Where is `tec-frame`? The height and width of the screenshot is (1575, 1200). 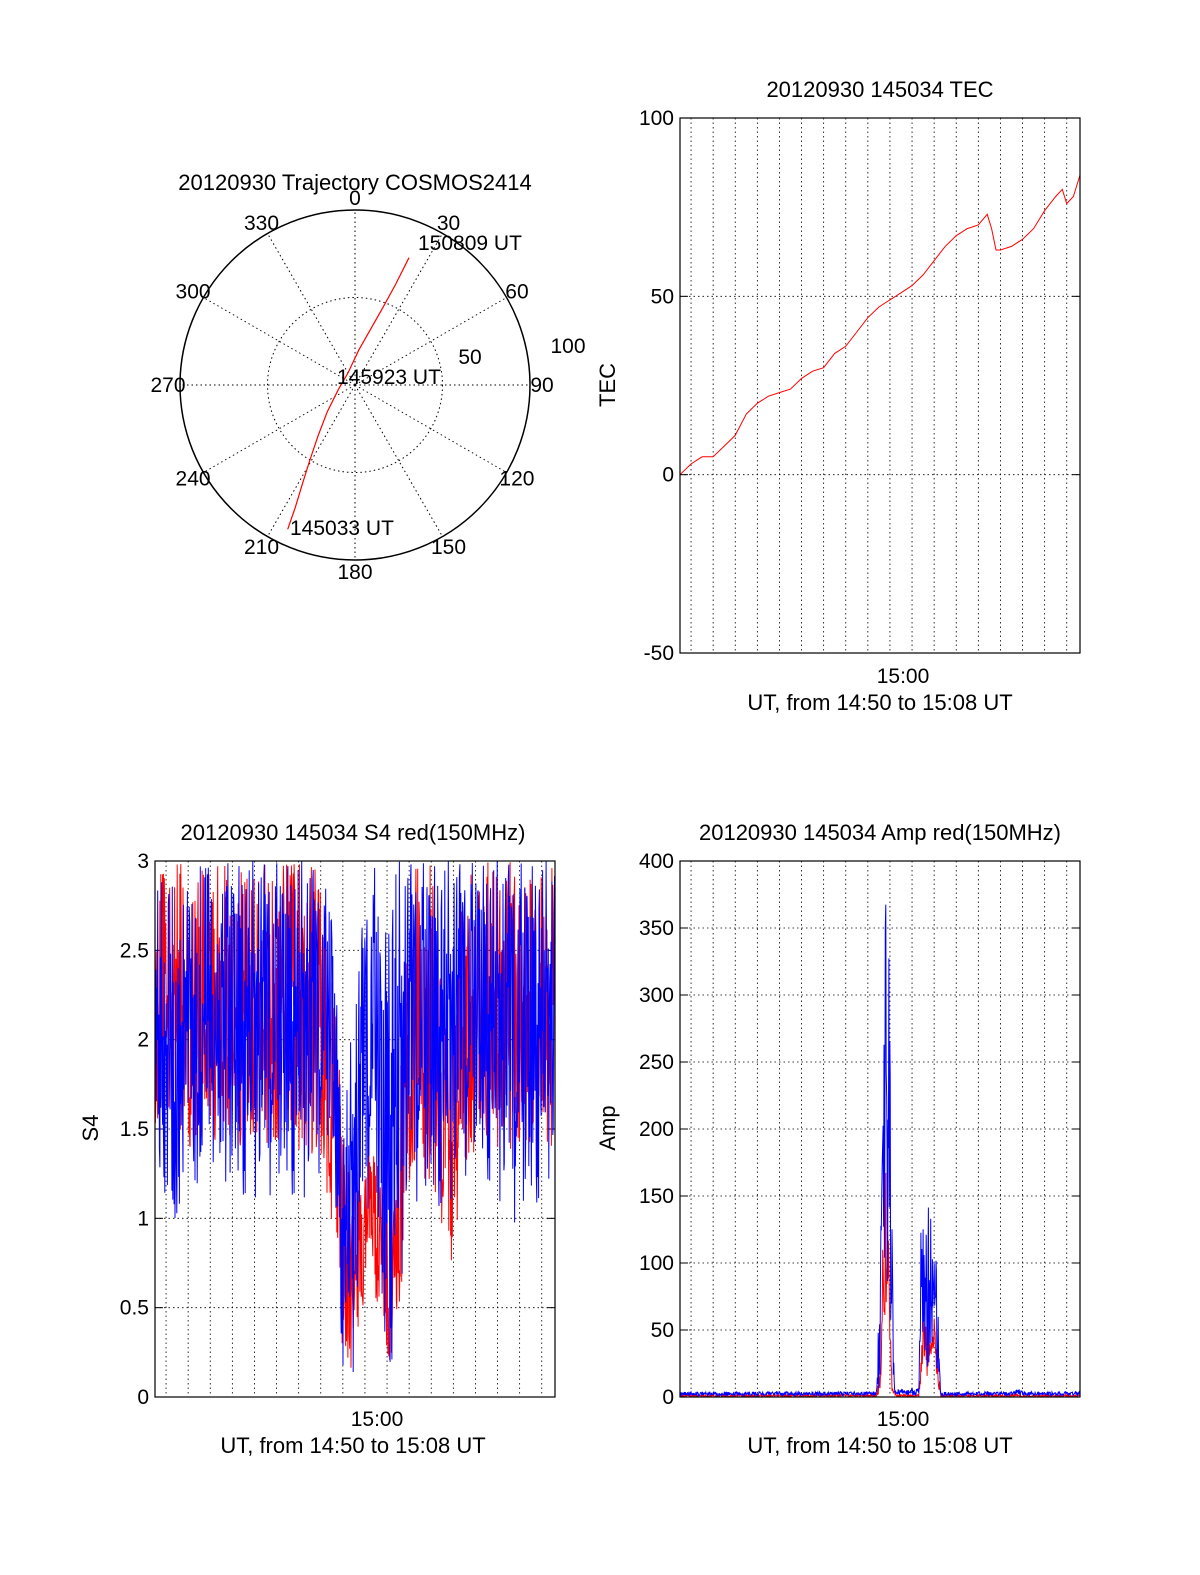
tec-frame is located at coordinates (880, 385).